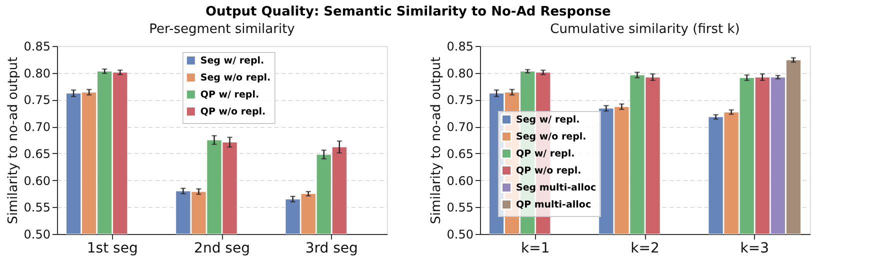 The height and width of the screenshot is (272, 869). I want to click on legend-label: QP multi-alloc, so click(554, 205).